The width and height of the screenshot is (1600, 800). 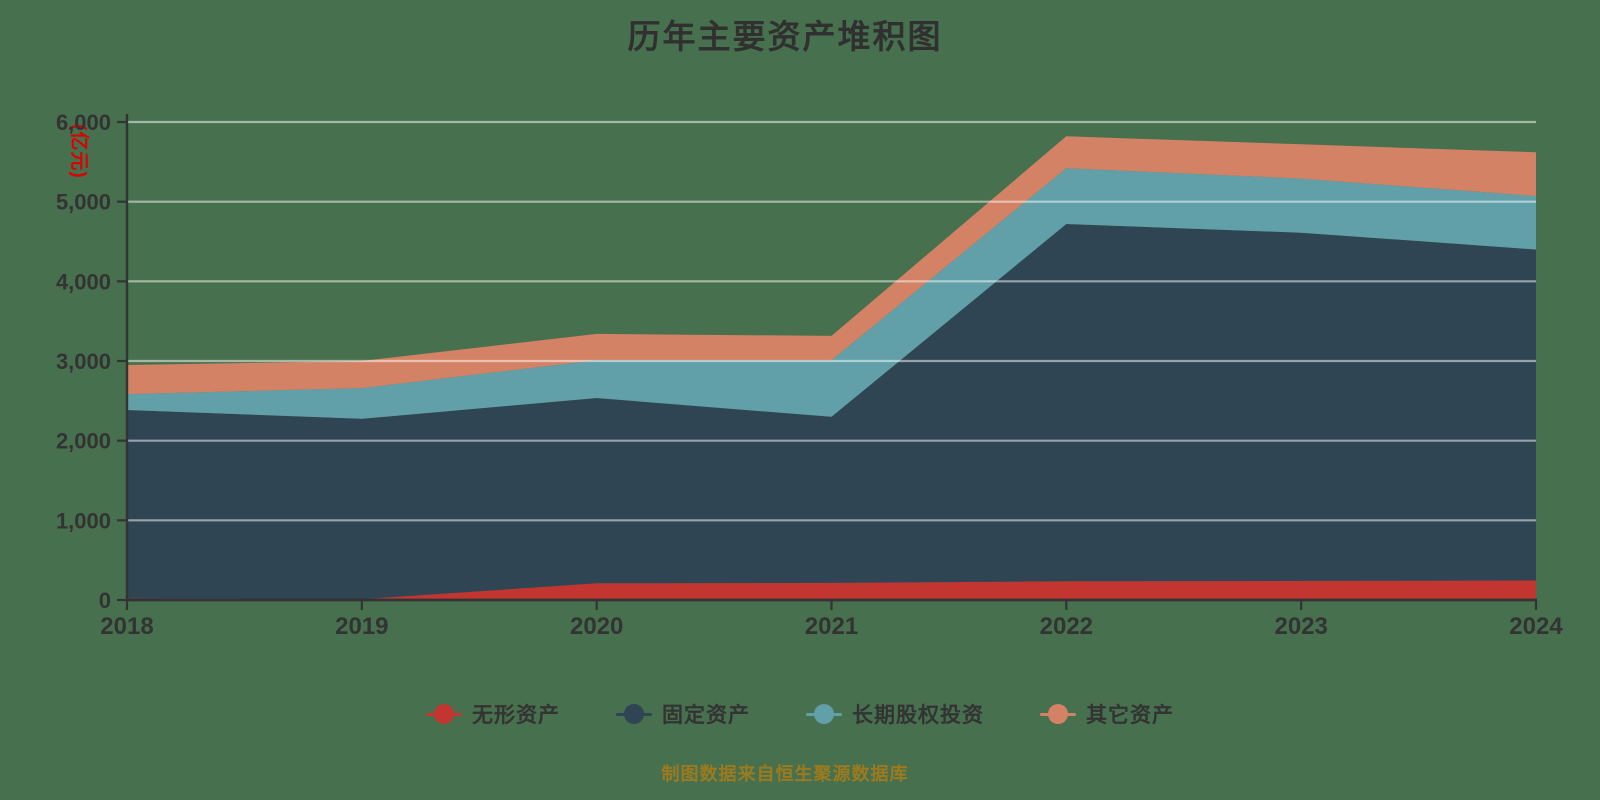 What do you see at coordinates (706, 715) in the screenshot?
I see `legend-item-label: 固定资产` at bounding box center [706, 715].